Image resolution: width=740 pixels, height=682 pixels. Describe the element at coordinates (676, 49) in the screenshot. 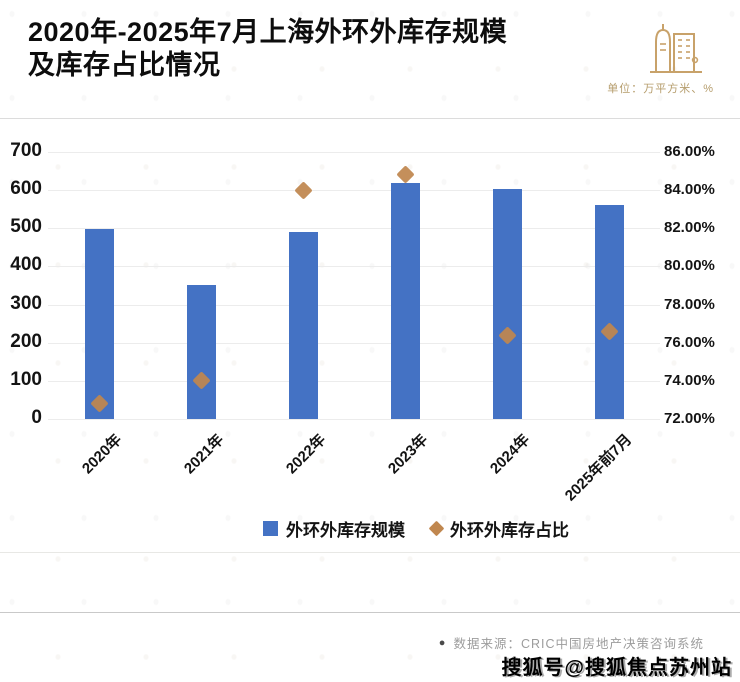

I see `building-icon` at that location.